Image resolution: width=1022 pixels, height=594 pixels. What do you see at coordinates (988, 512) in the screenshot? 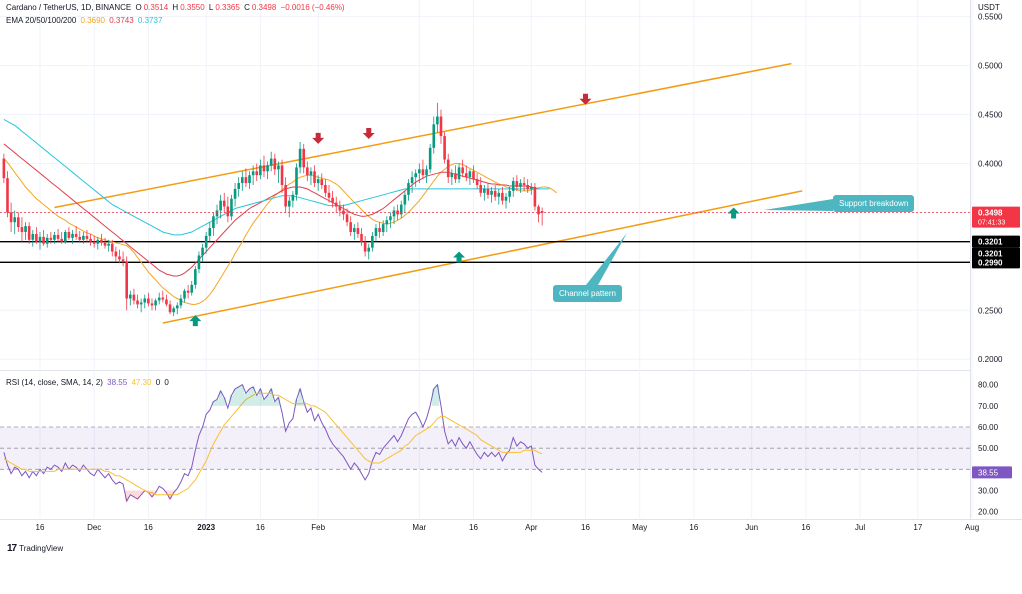
I see `rsi-tick-label: 20.00` at bounding box center [988, 512].